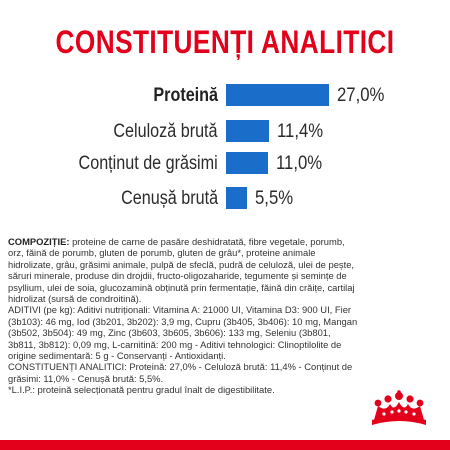  I want to click on bar-category-label: Conținut de grăsimi, so click(148, 163).